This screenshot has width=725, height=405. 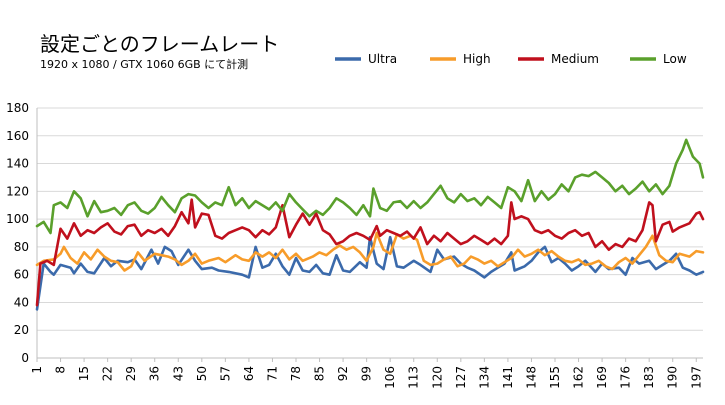 I want to click on x-tick-label: 85, so click(x=320, y=373).